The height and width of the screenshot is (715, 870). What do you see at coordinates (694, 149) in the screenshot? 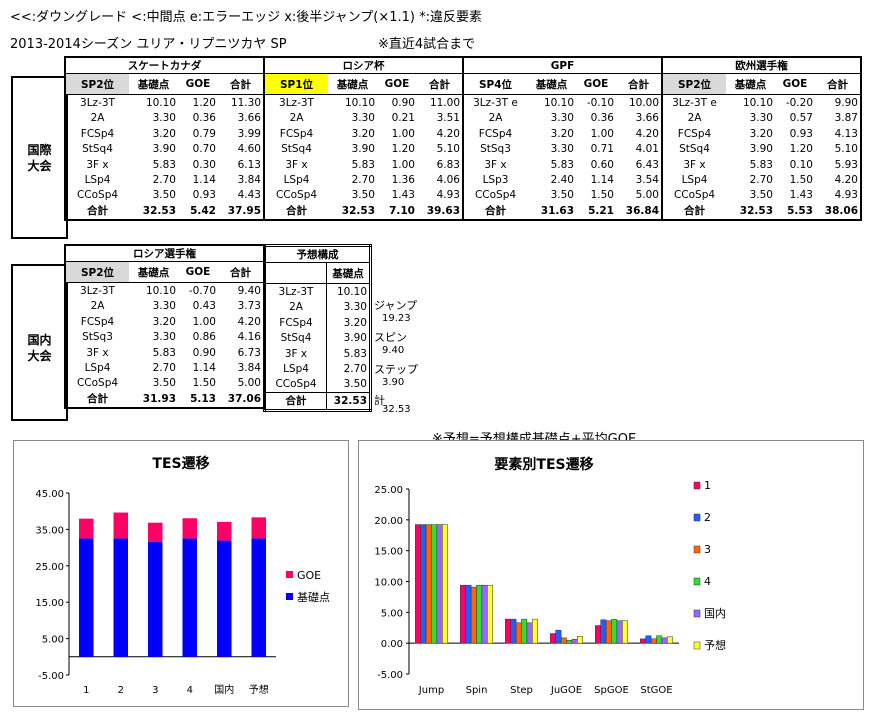
I see `element-code: StSq4` at bounding box center [694, 149].